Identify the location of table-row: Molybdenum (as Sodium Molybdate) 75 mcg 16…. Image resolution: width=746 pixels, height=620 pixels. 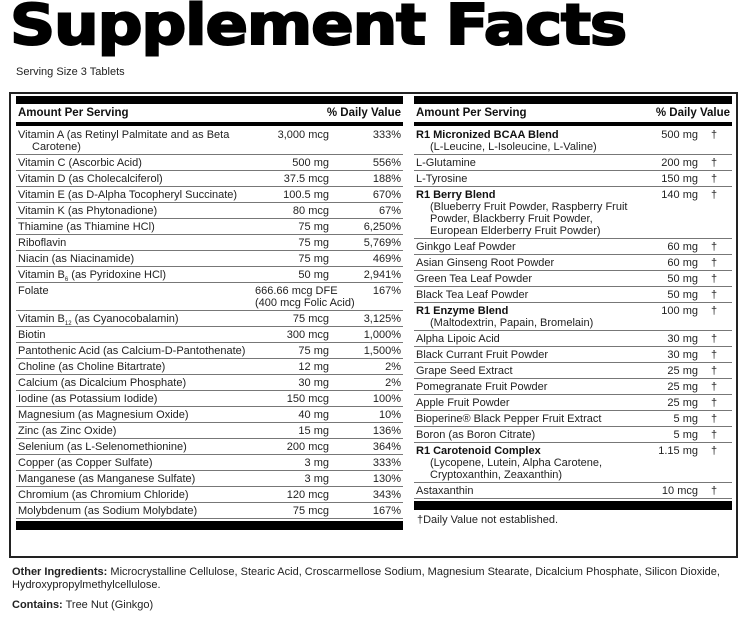
(209, 511).